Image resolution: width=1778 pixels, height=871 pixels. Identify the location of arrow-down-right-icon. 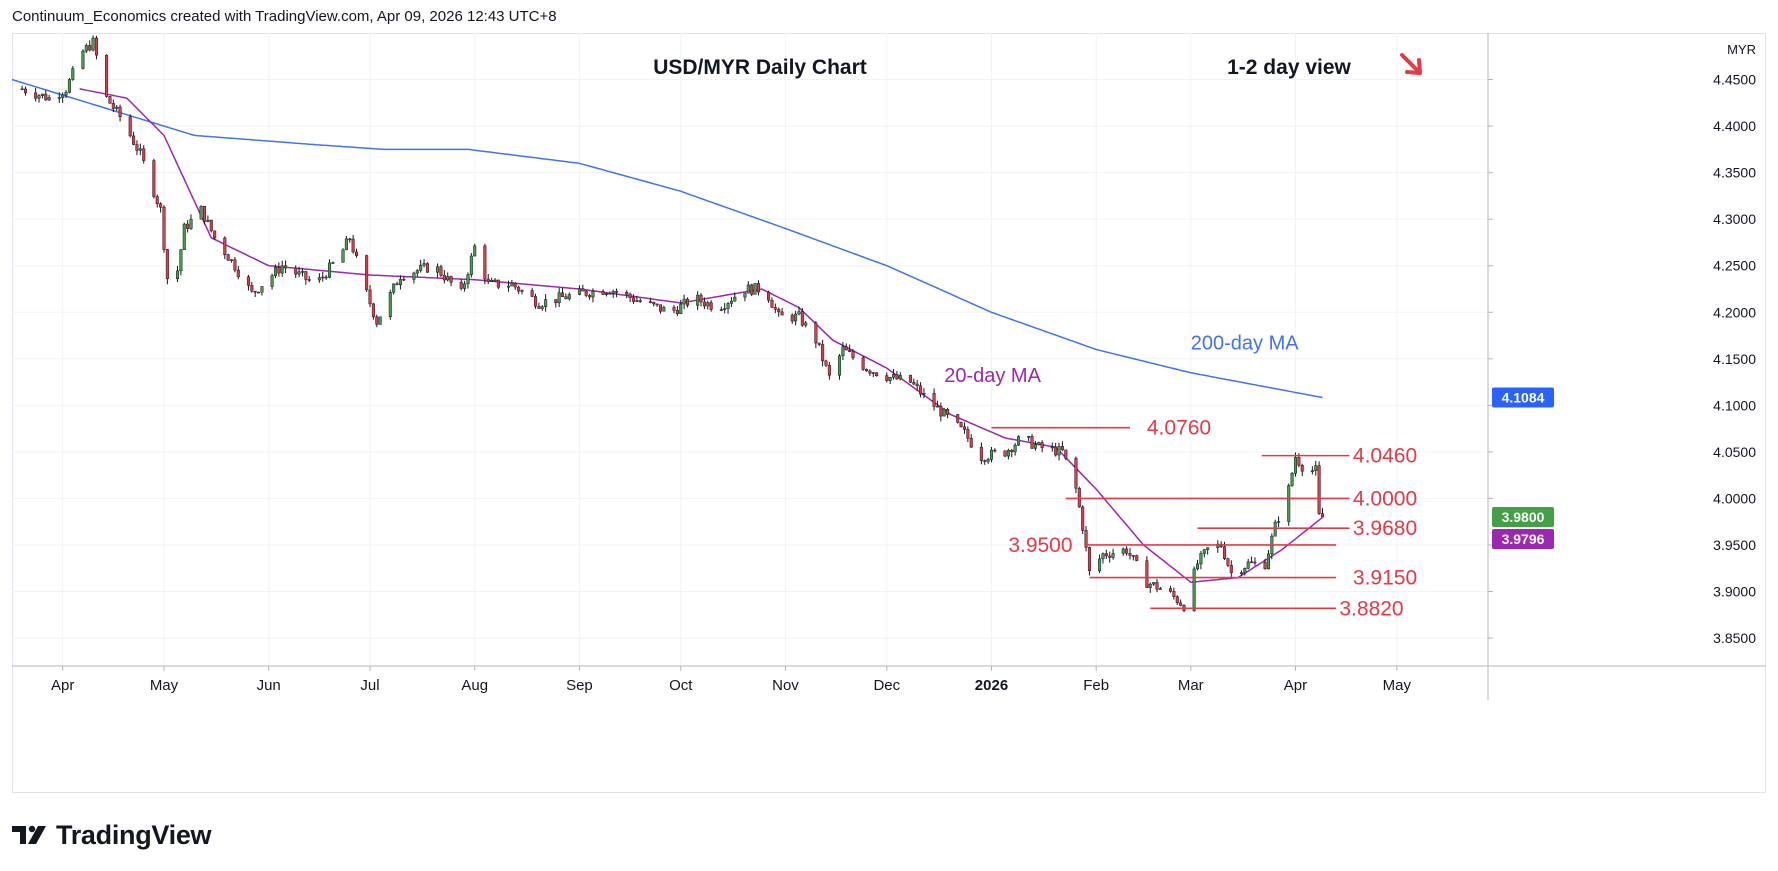
(1411, 64).